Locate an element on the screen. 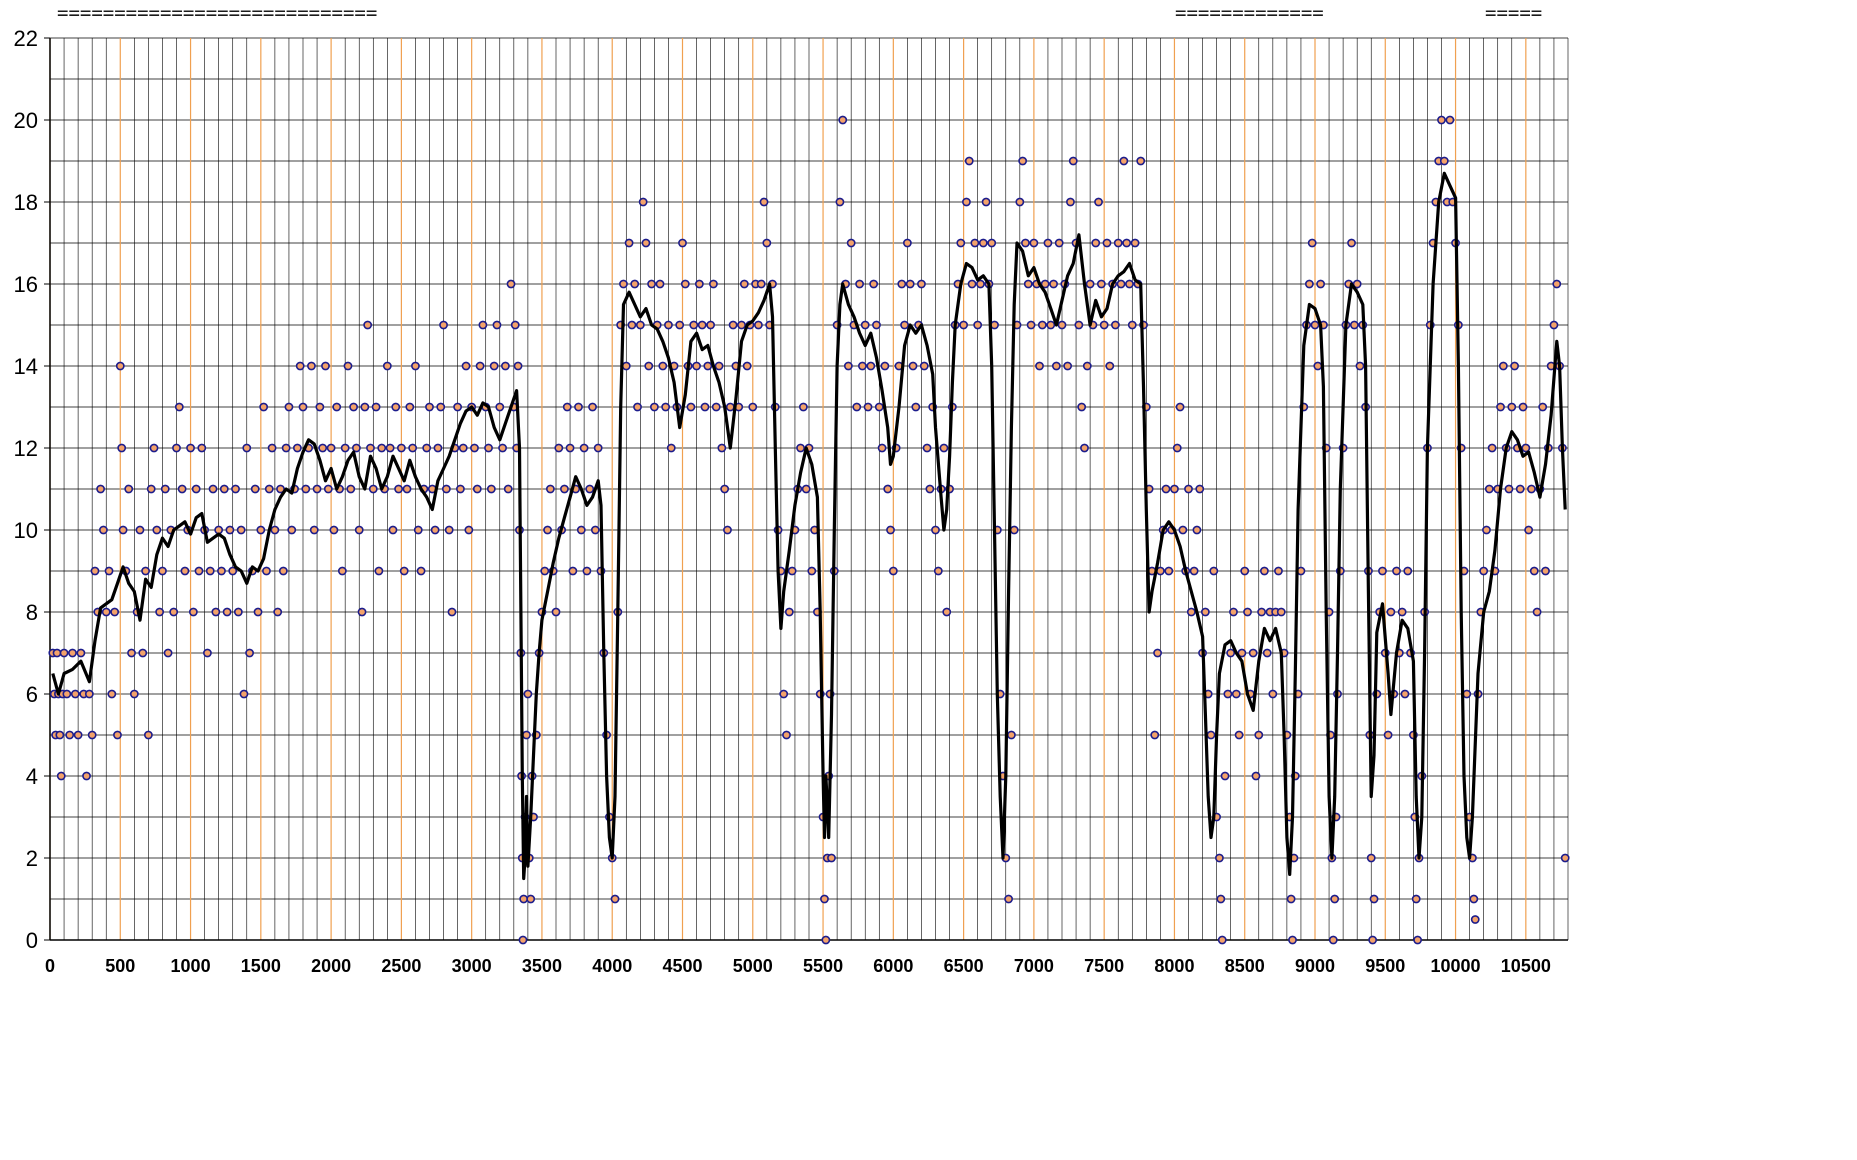  x-tick-label: 5500 is located at coordinates (823, 966).